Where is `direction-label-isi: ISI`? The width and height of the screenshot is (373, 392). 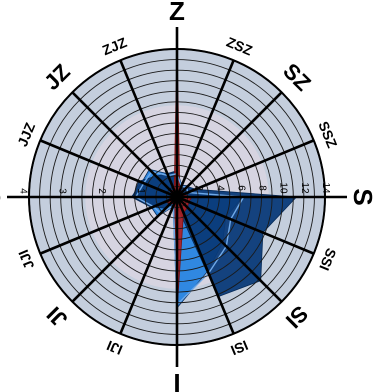 direction-label-isi: ISI is located at coordinates (240, 347).